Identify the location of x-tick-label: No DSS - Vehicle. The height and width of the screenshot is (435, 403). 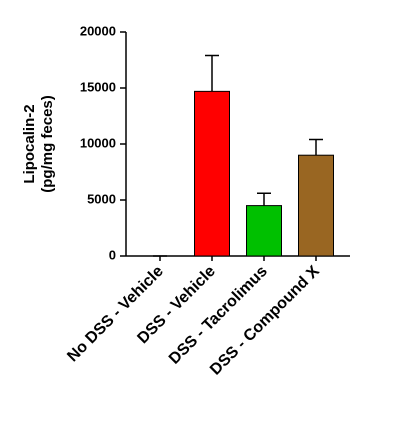
(115, 314).